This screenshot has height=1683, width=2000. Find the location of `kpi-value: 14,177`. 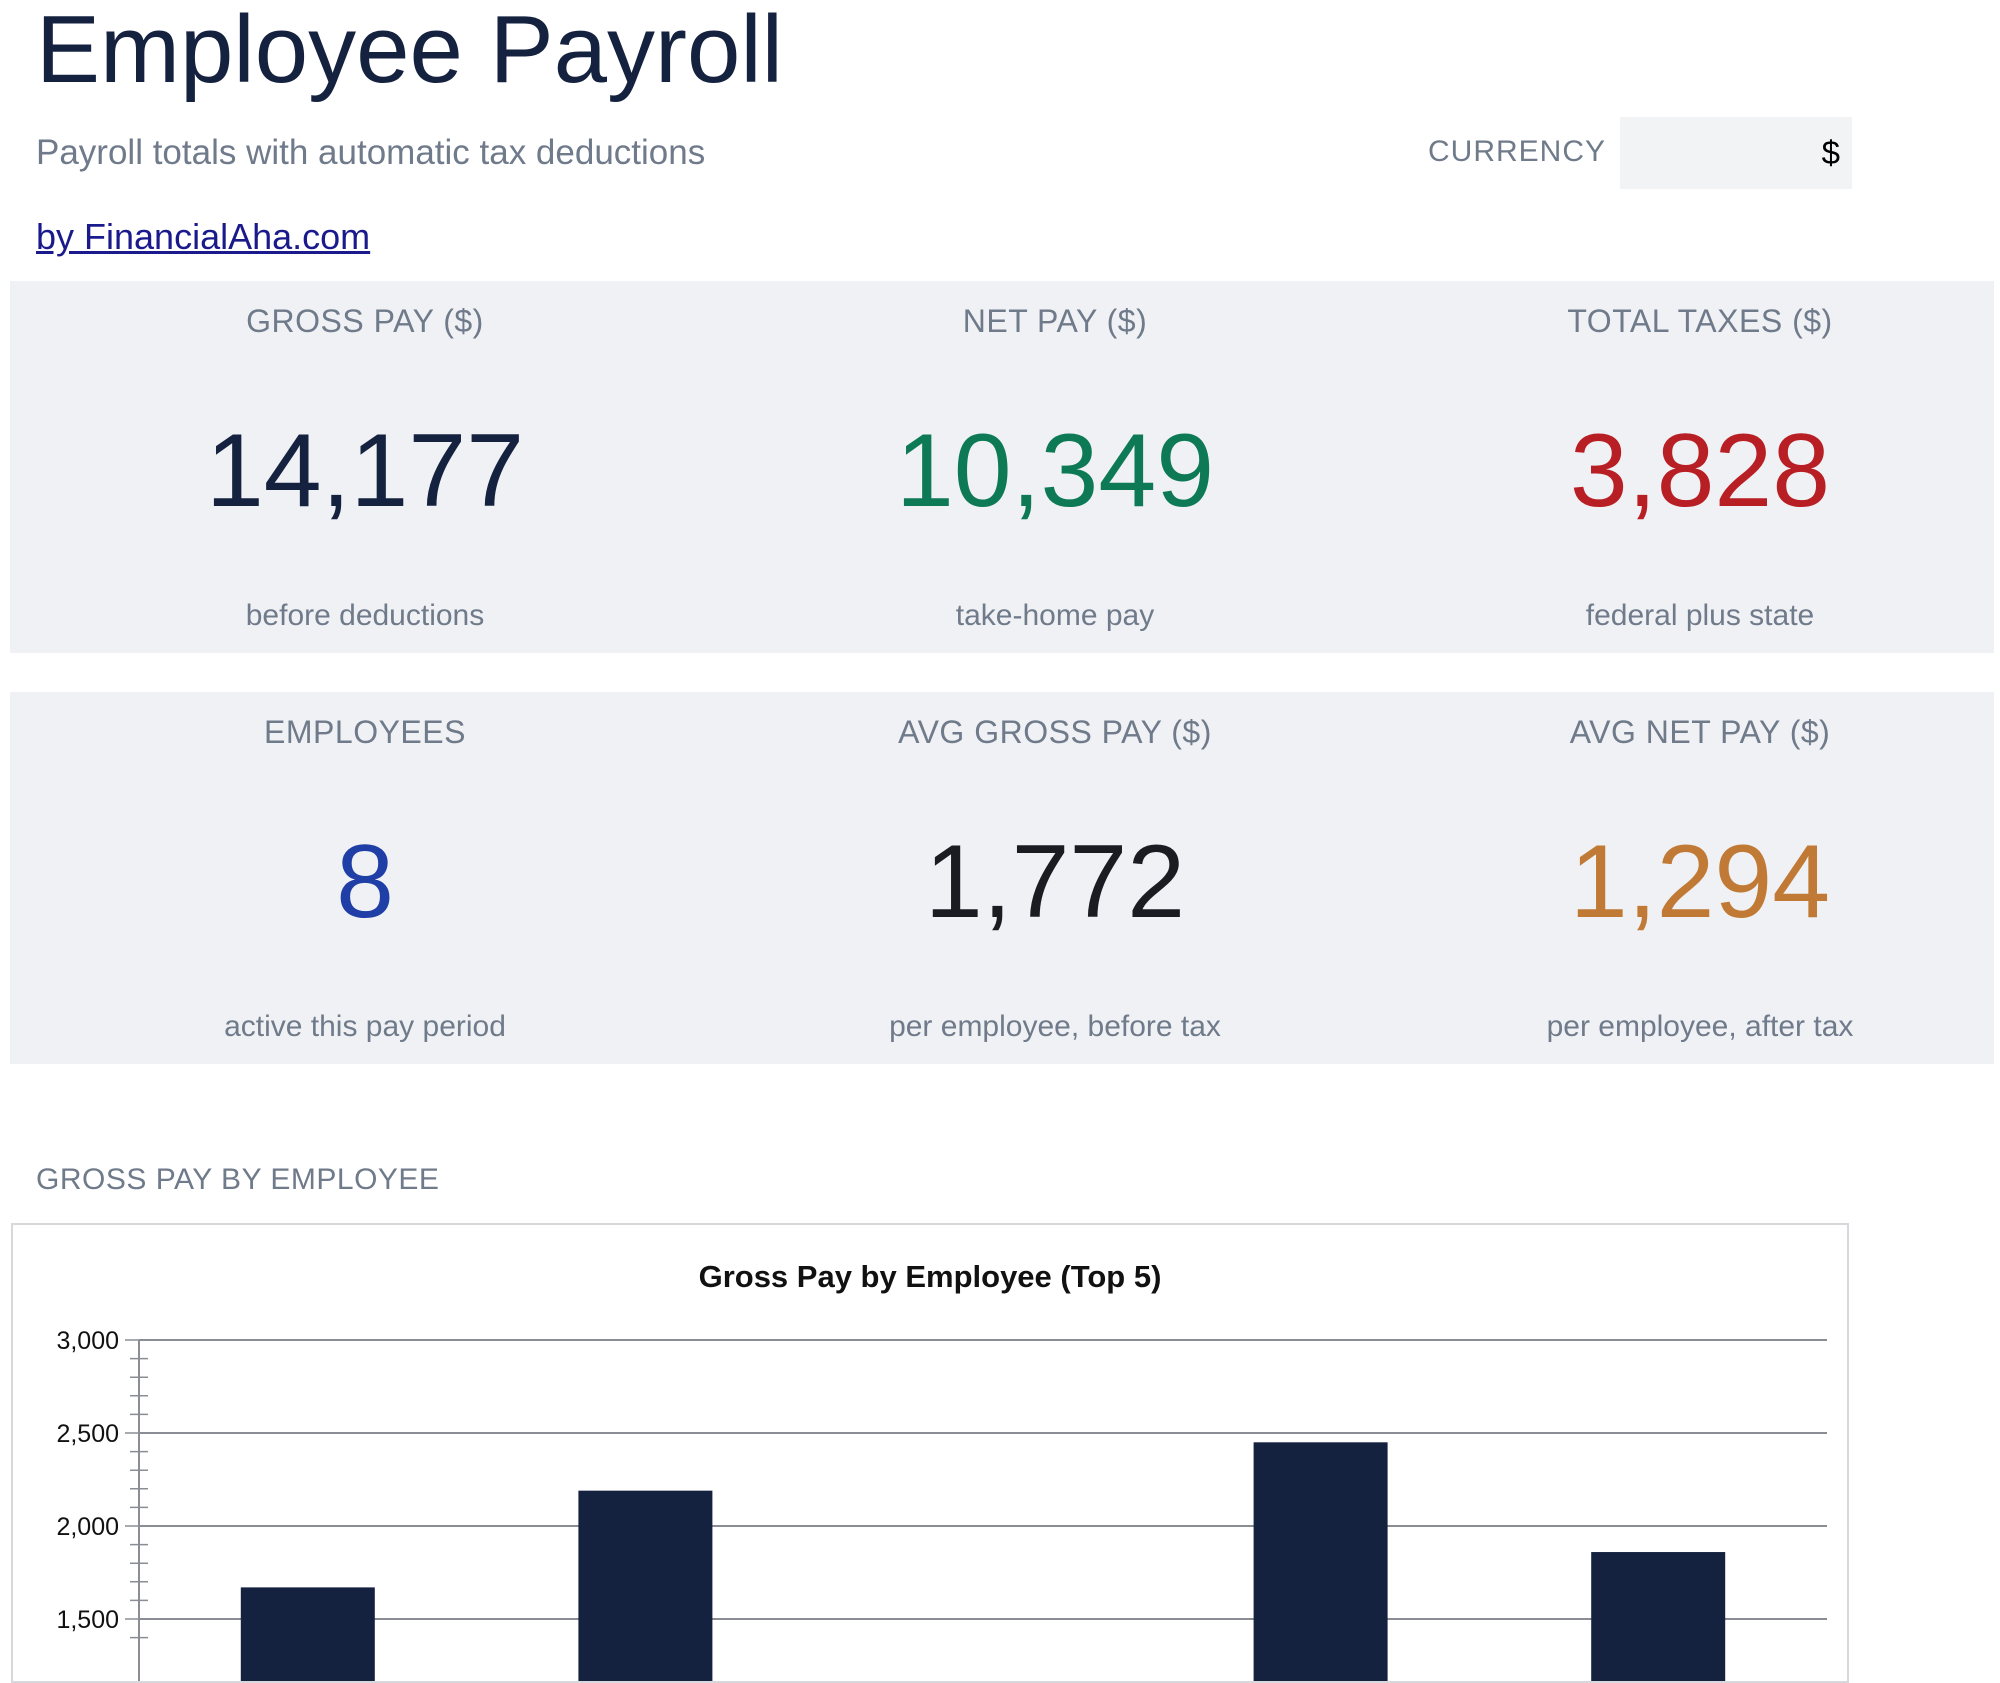

kpi-value: 14,177 is located at coordinates (365, 471).